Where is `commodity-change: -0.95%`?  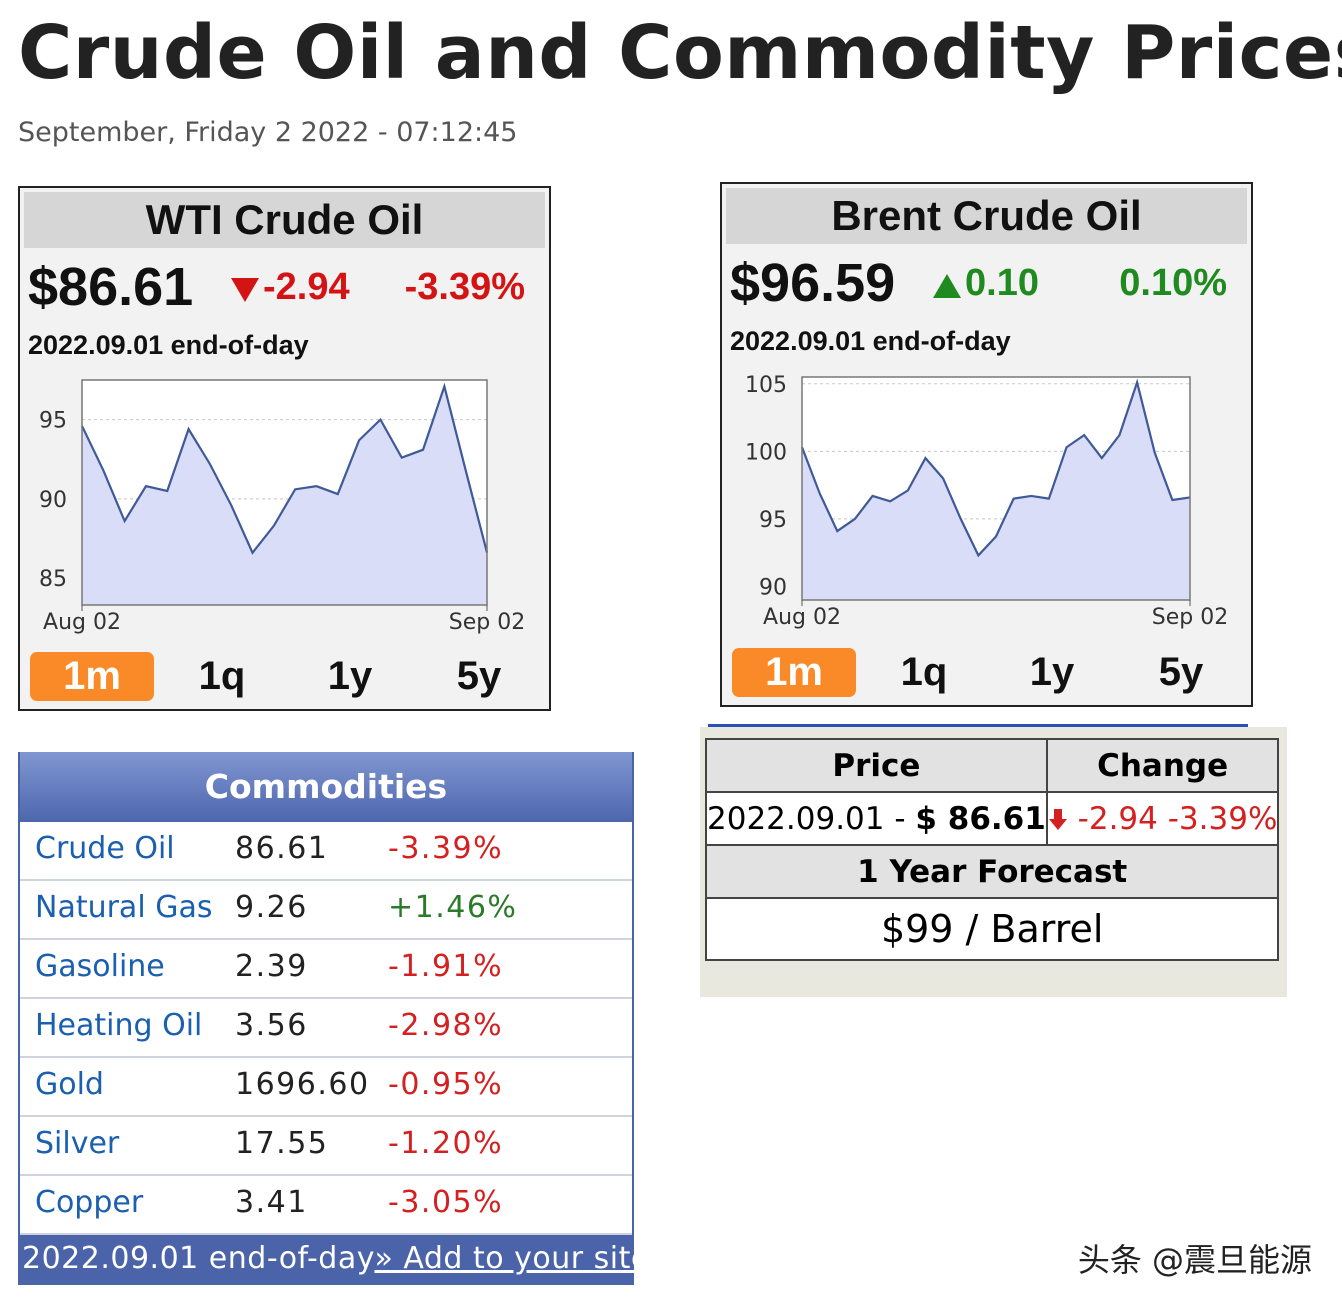 commodity-change: -0.95% is located at coordinates (446, 1084).